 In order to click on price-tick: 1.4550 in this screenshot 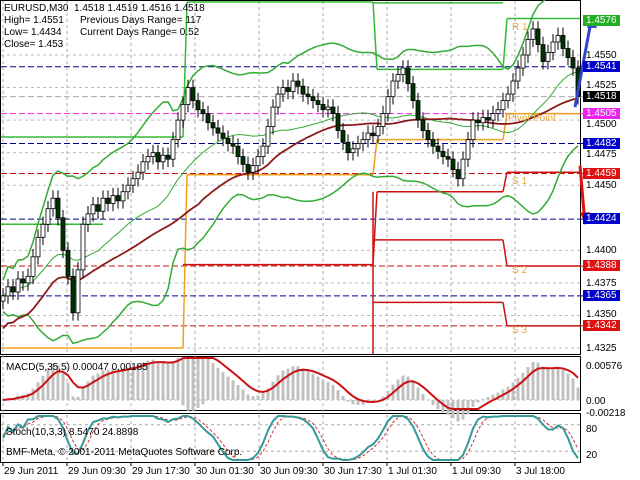, I will do `click(601, 55)`.